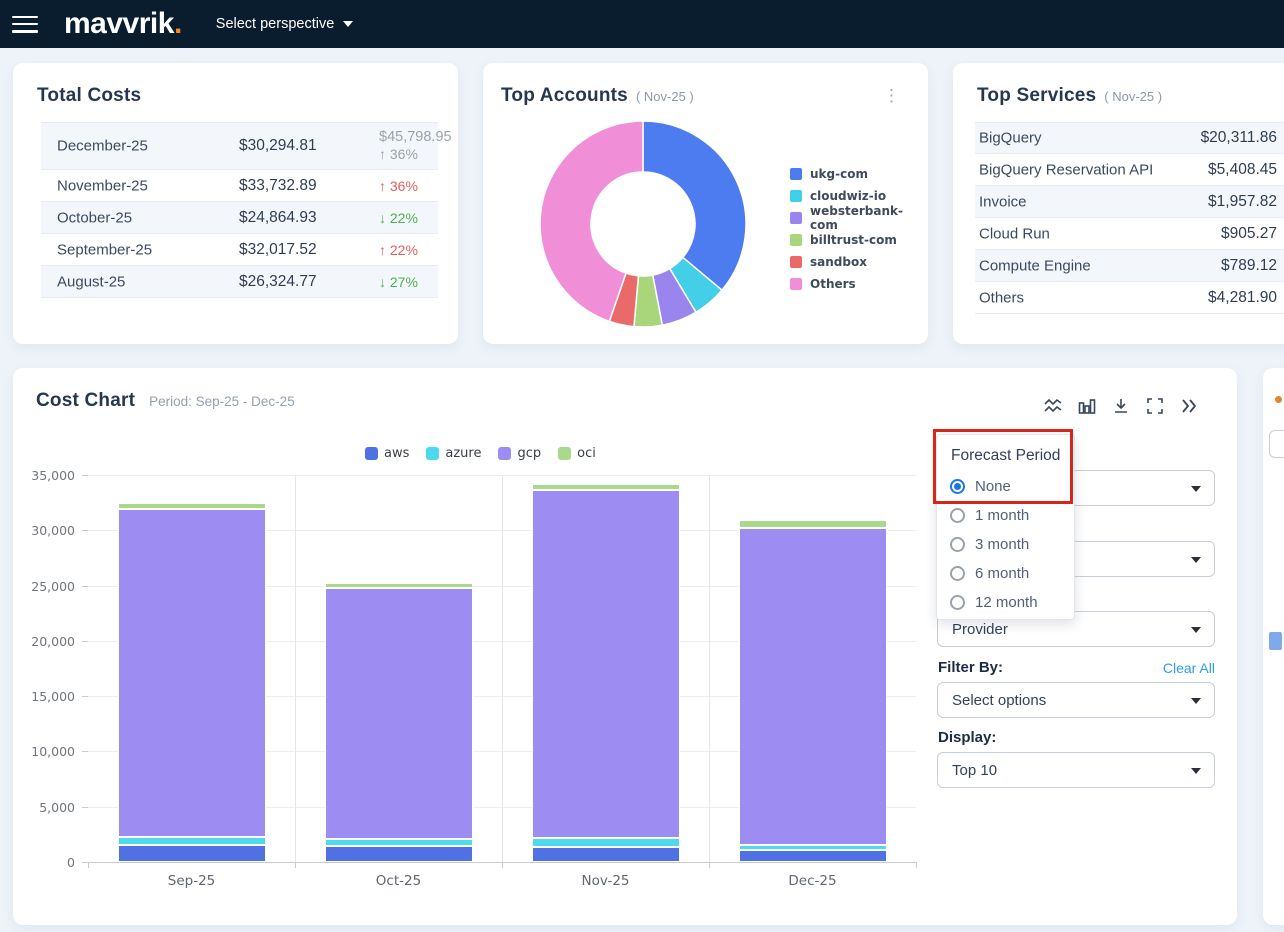 This screenshot has width=1284, height=932. I want to click on forecast-option-12-month: 12 month, so click(1005, 602).